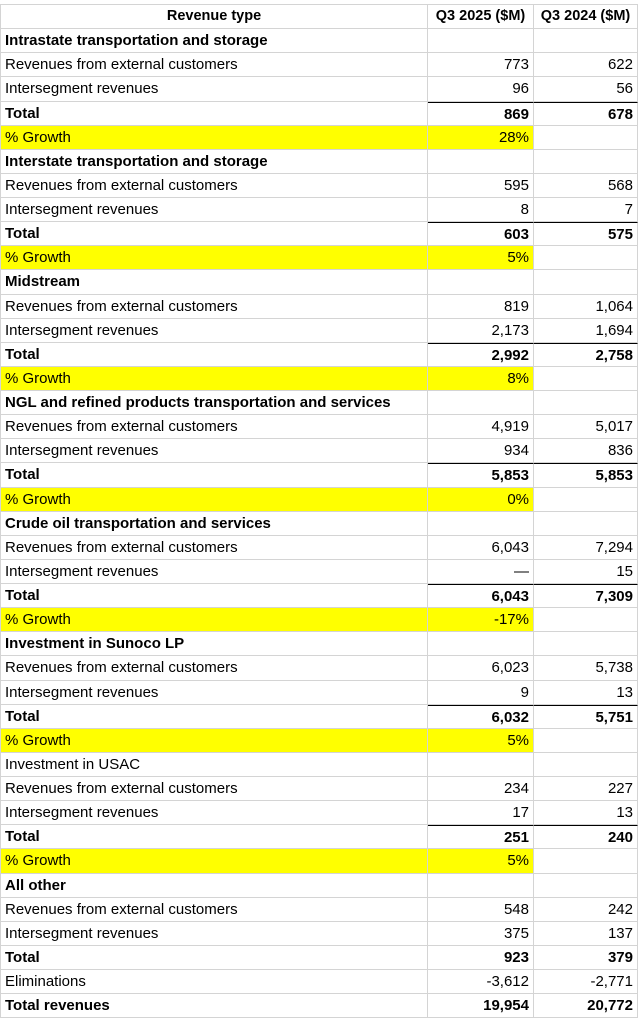 Image resolution: width=640 pixels, height=1025 pixels. What do you see at coordinates (586, 17) in the screenshot?
I see `header-cell: Q3 2024 ($M)` at bounding box center [586, 17].